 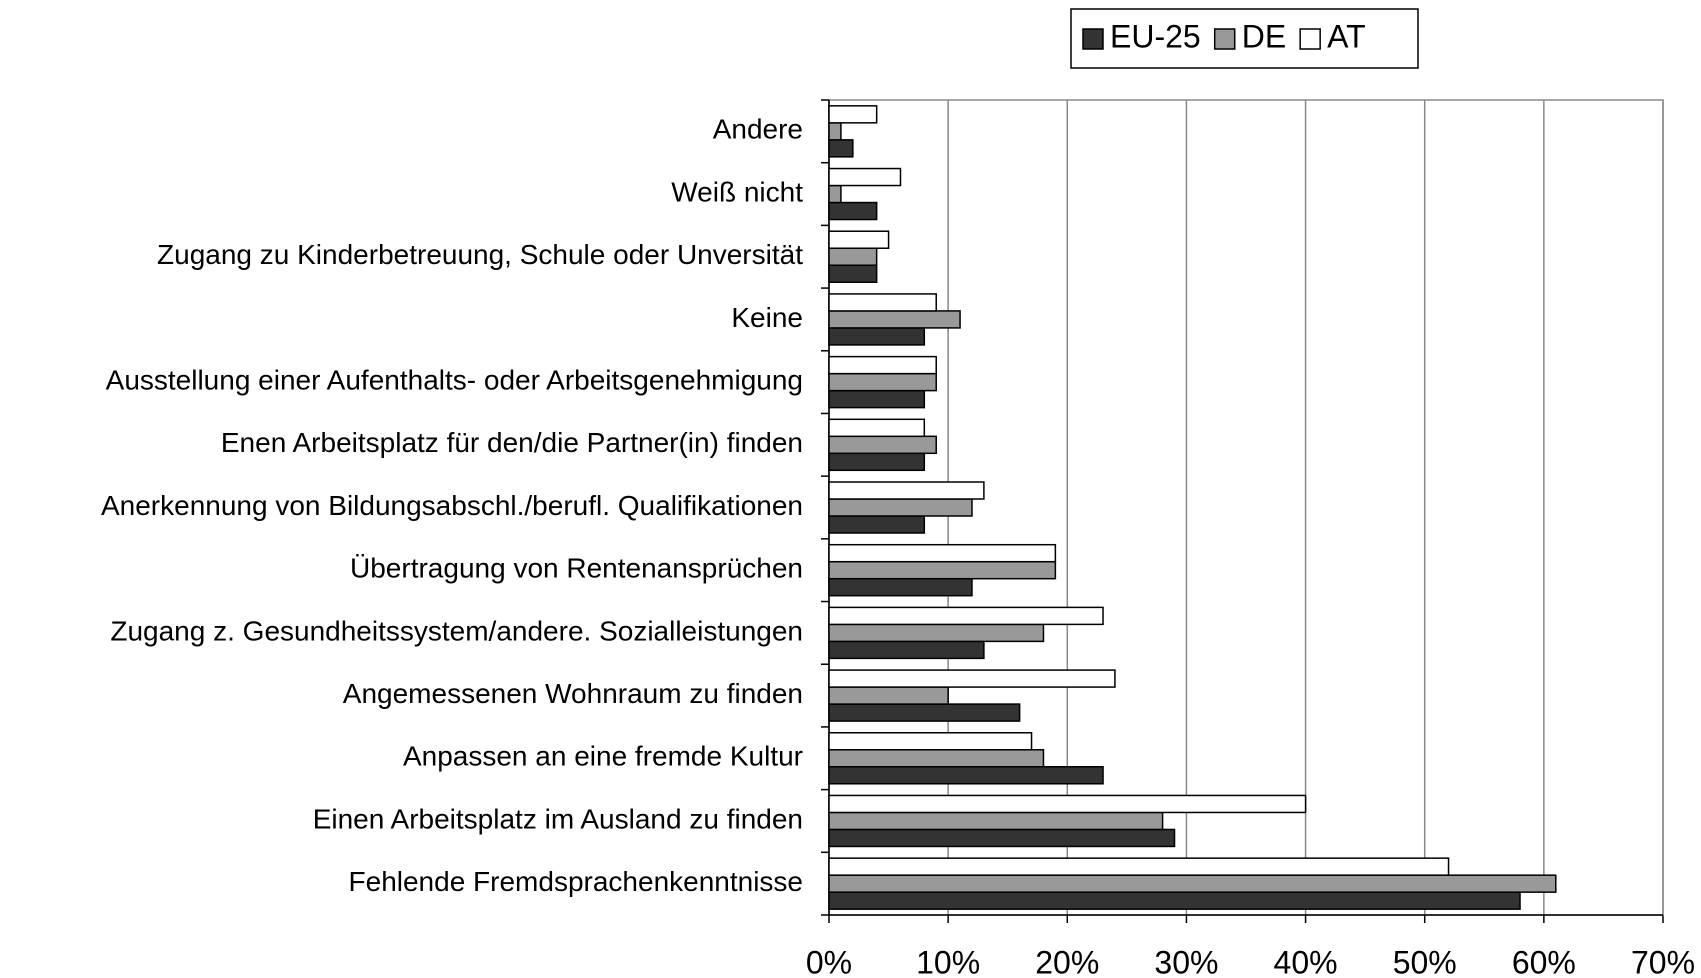 What do you see at coordinates (1544, 961) in the screenshot?
I see `x-tick-label: 60%` at bounding box center [1544, 961].